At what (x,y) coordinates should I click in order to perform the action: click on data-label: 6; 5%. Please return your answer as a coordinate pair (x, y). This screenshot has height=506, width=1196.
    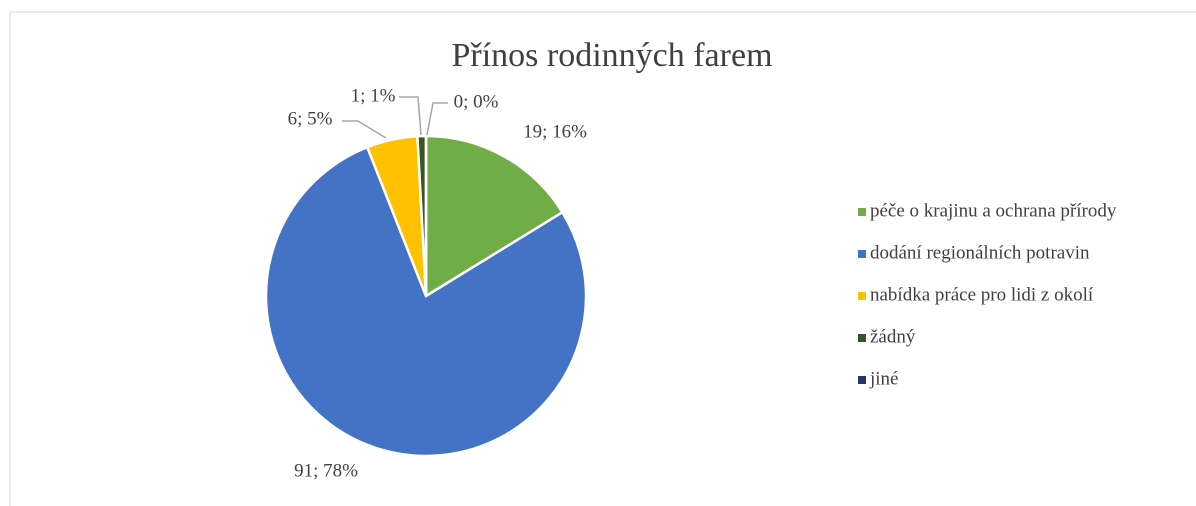
    Looking at the image, I should click on (310, 118).